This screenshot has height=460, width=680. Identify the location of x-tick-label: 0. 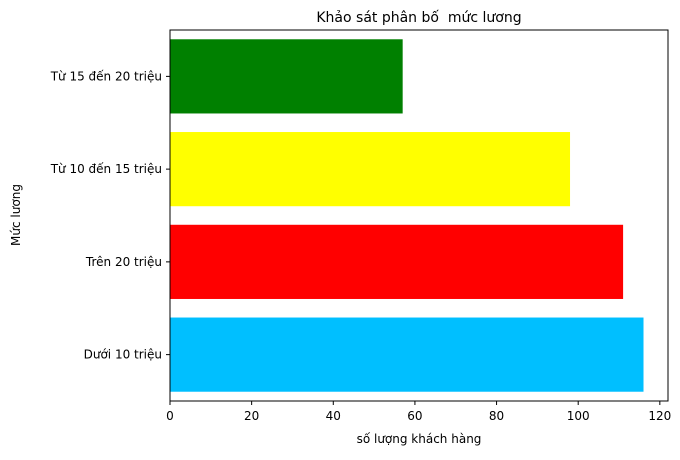
(170, 416).